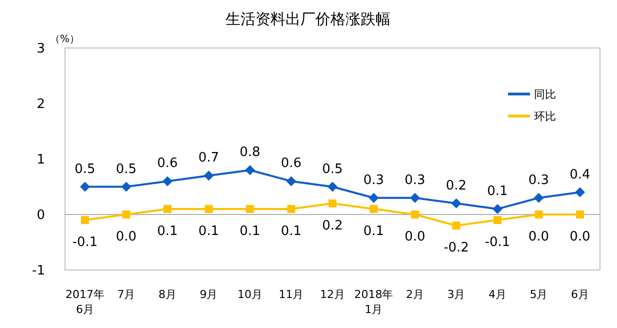 The height and width of the screenshot is (328, 617). Describe the element at coordinates (38, 271) in the screenshot. I see `y-tick-label: -1` at that location.